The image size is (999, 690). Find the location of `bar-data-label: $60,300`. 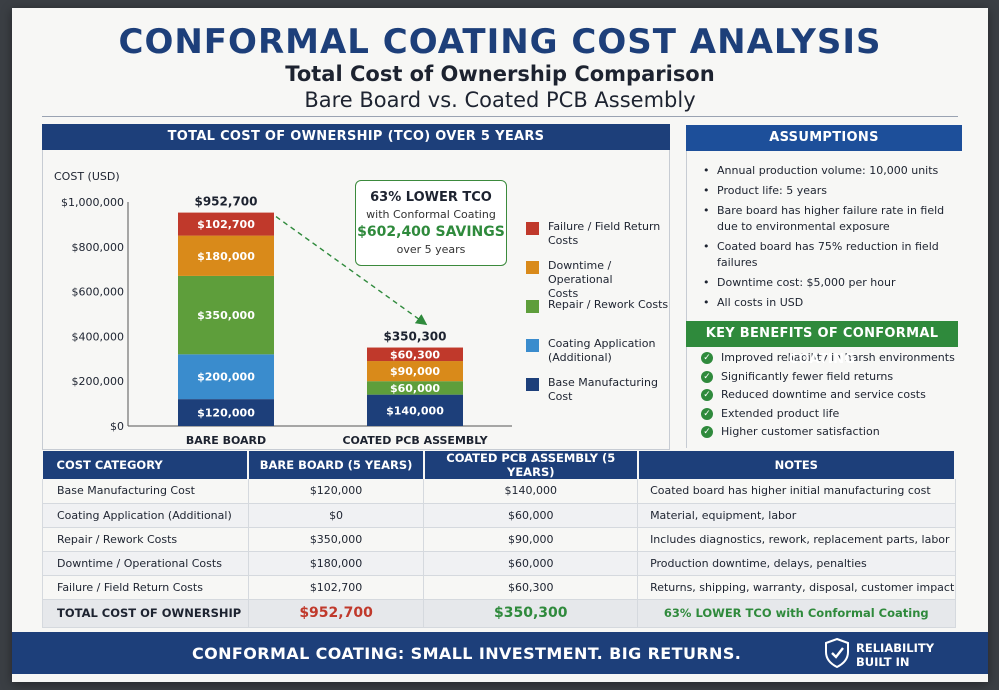

bar-data-label: $60,300 is located at coordinates (415, 354).